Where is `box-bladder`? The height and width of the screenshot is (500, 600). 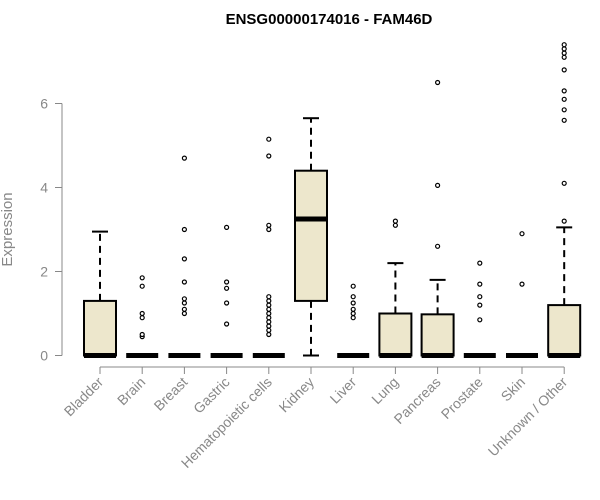
box-bladder is located at coordinates (100, 294).